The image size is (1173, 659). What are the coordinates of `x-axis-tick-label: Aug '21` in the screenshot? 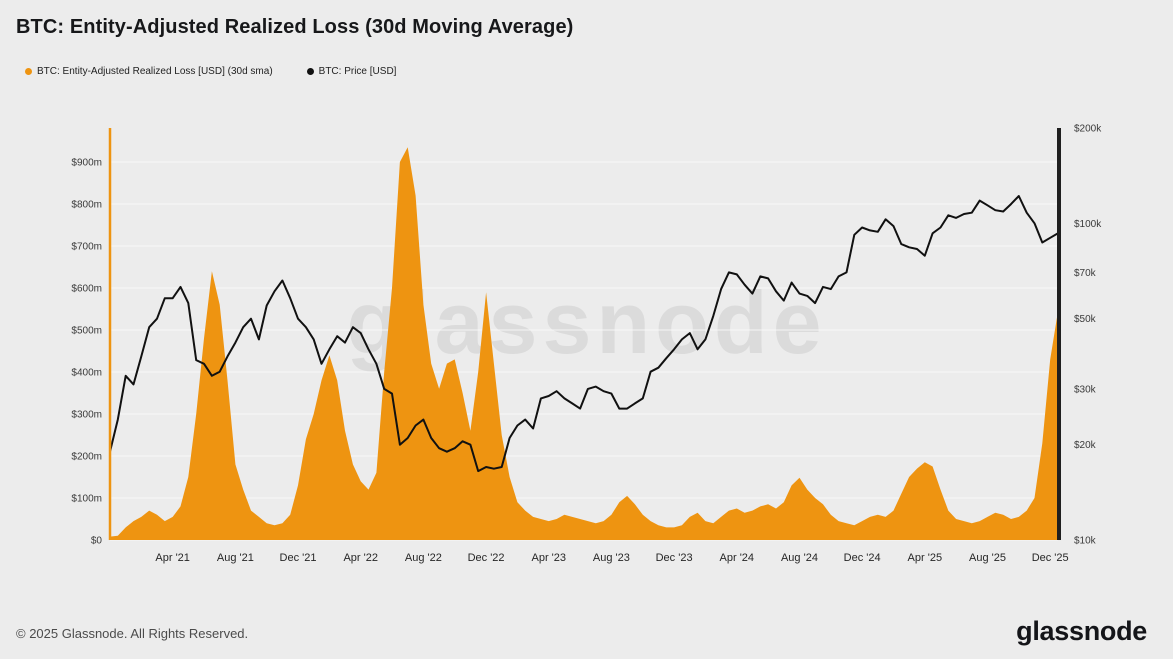 It's located at (235, 558).